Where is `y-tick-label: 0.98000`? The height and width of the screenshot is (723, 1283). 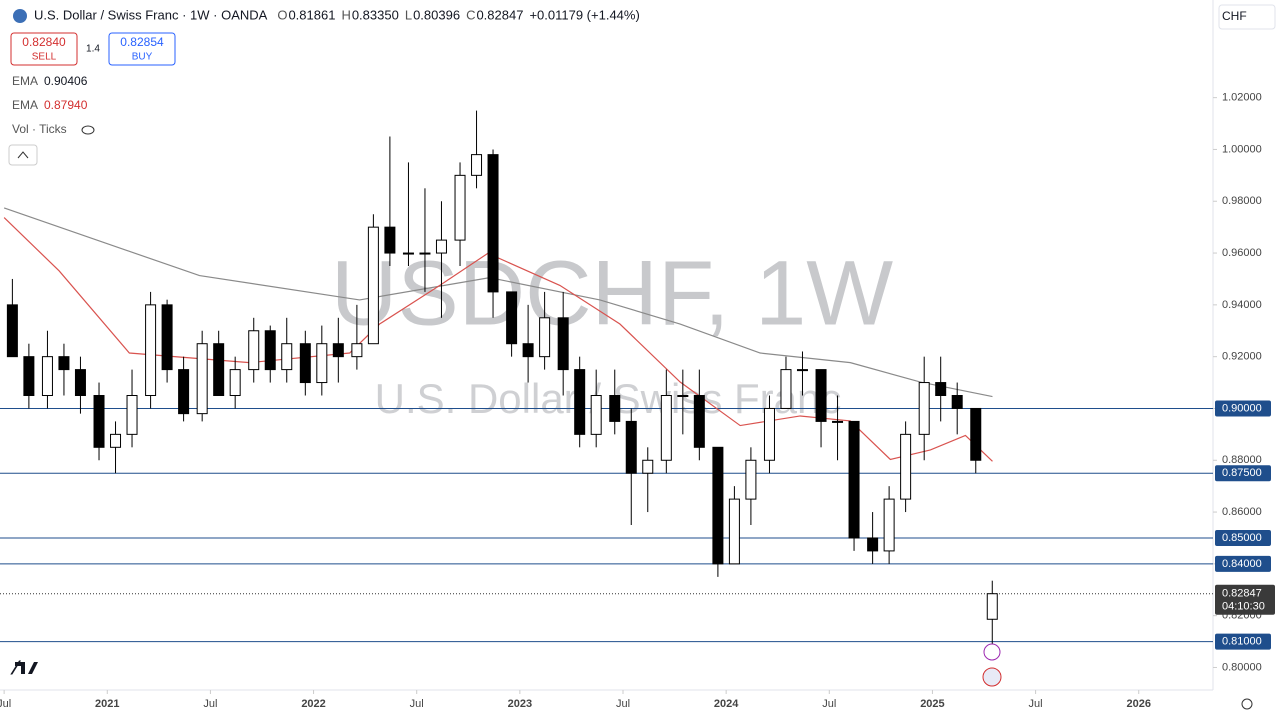 y-tick-label: 0.98000 is located at coordinates (1242, 201).